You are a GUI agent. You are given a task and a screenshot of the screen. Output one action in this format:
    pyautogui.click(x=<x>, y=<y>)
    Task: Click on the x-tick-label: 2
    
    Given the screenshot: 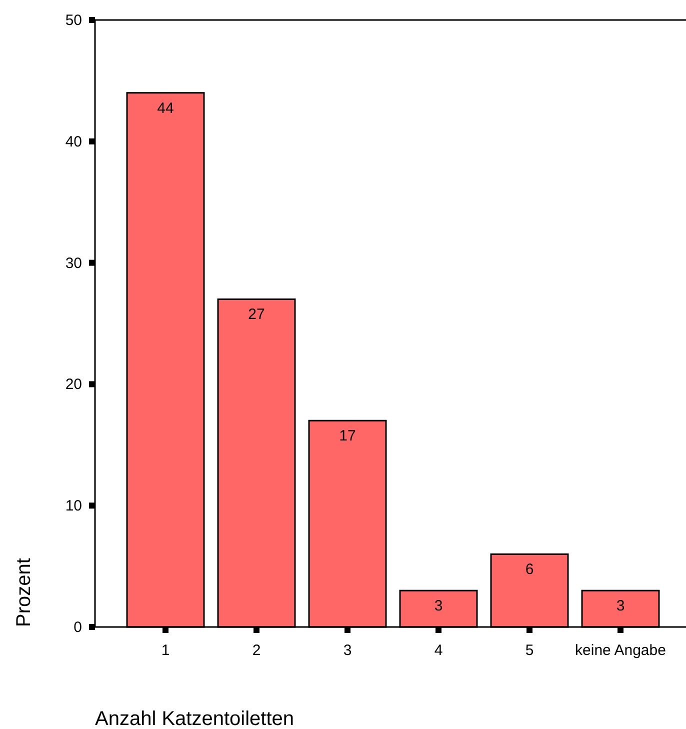 What is the action you would take?
    pyautogui.click(x=256, y=650)
    